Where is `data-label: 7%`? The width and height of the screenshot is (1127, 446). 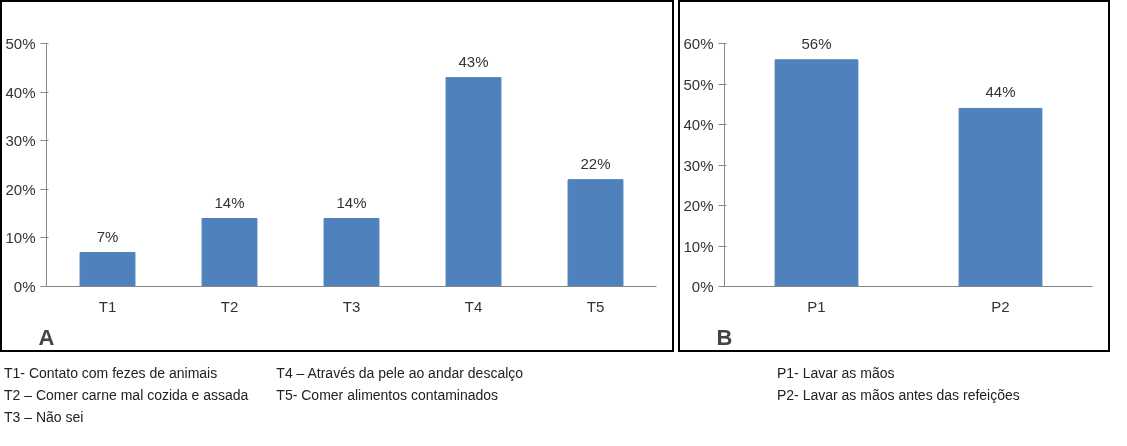 data-label: 7% is located at coordinates (107, 236).